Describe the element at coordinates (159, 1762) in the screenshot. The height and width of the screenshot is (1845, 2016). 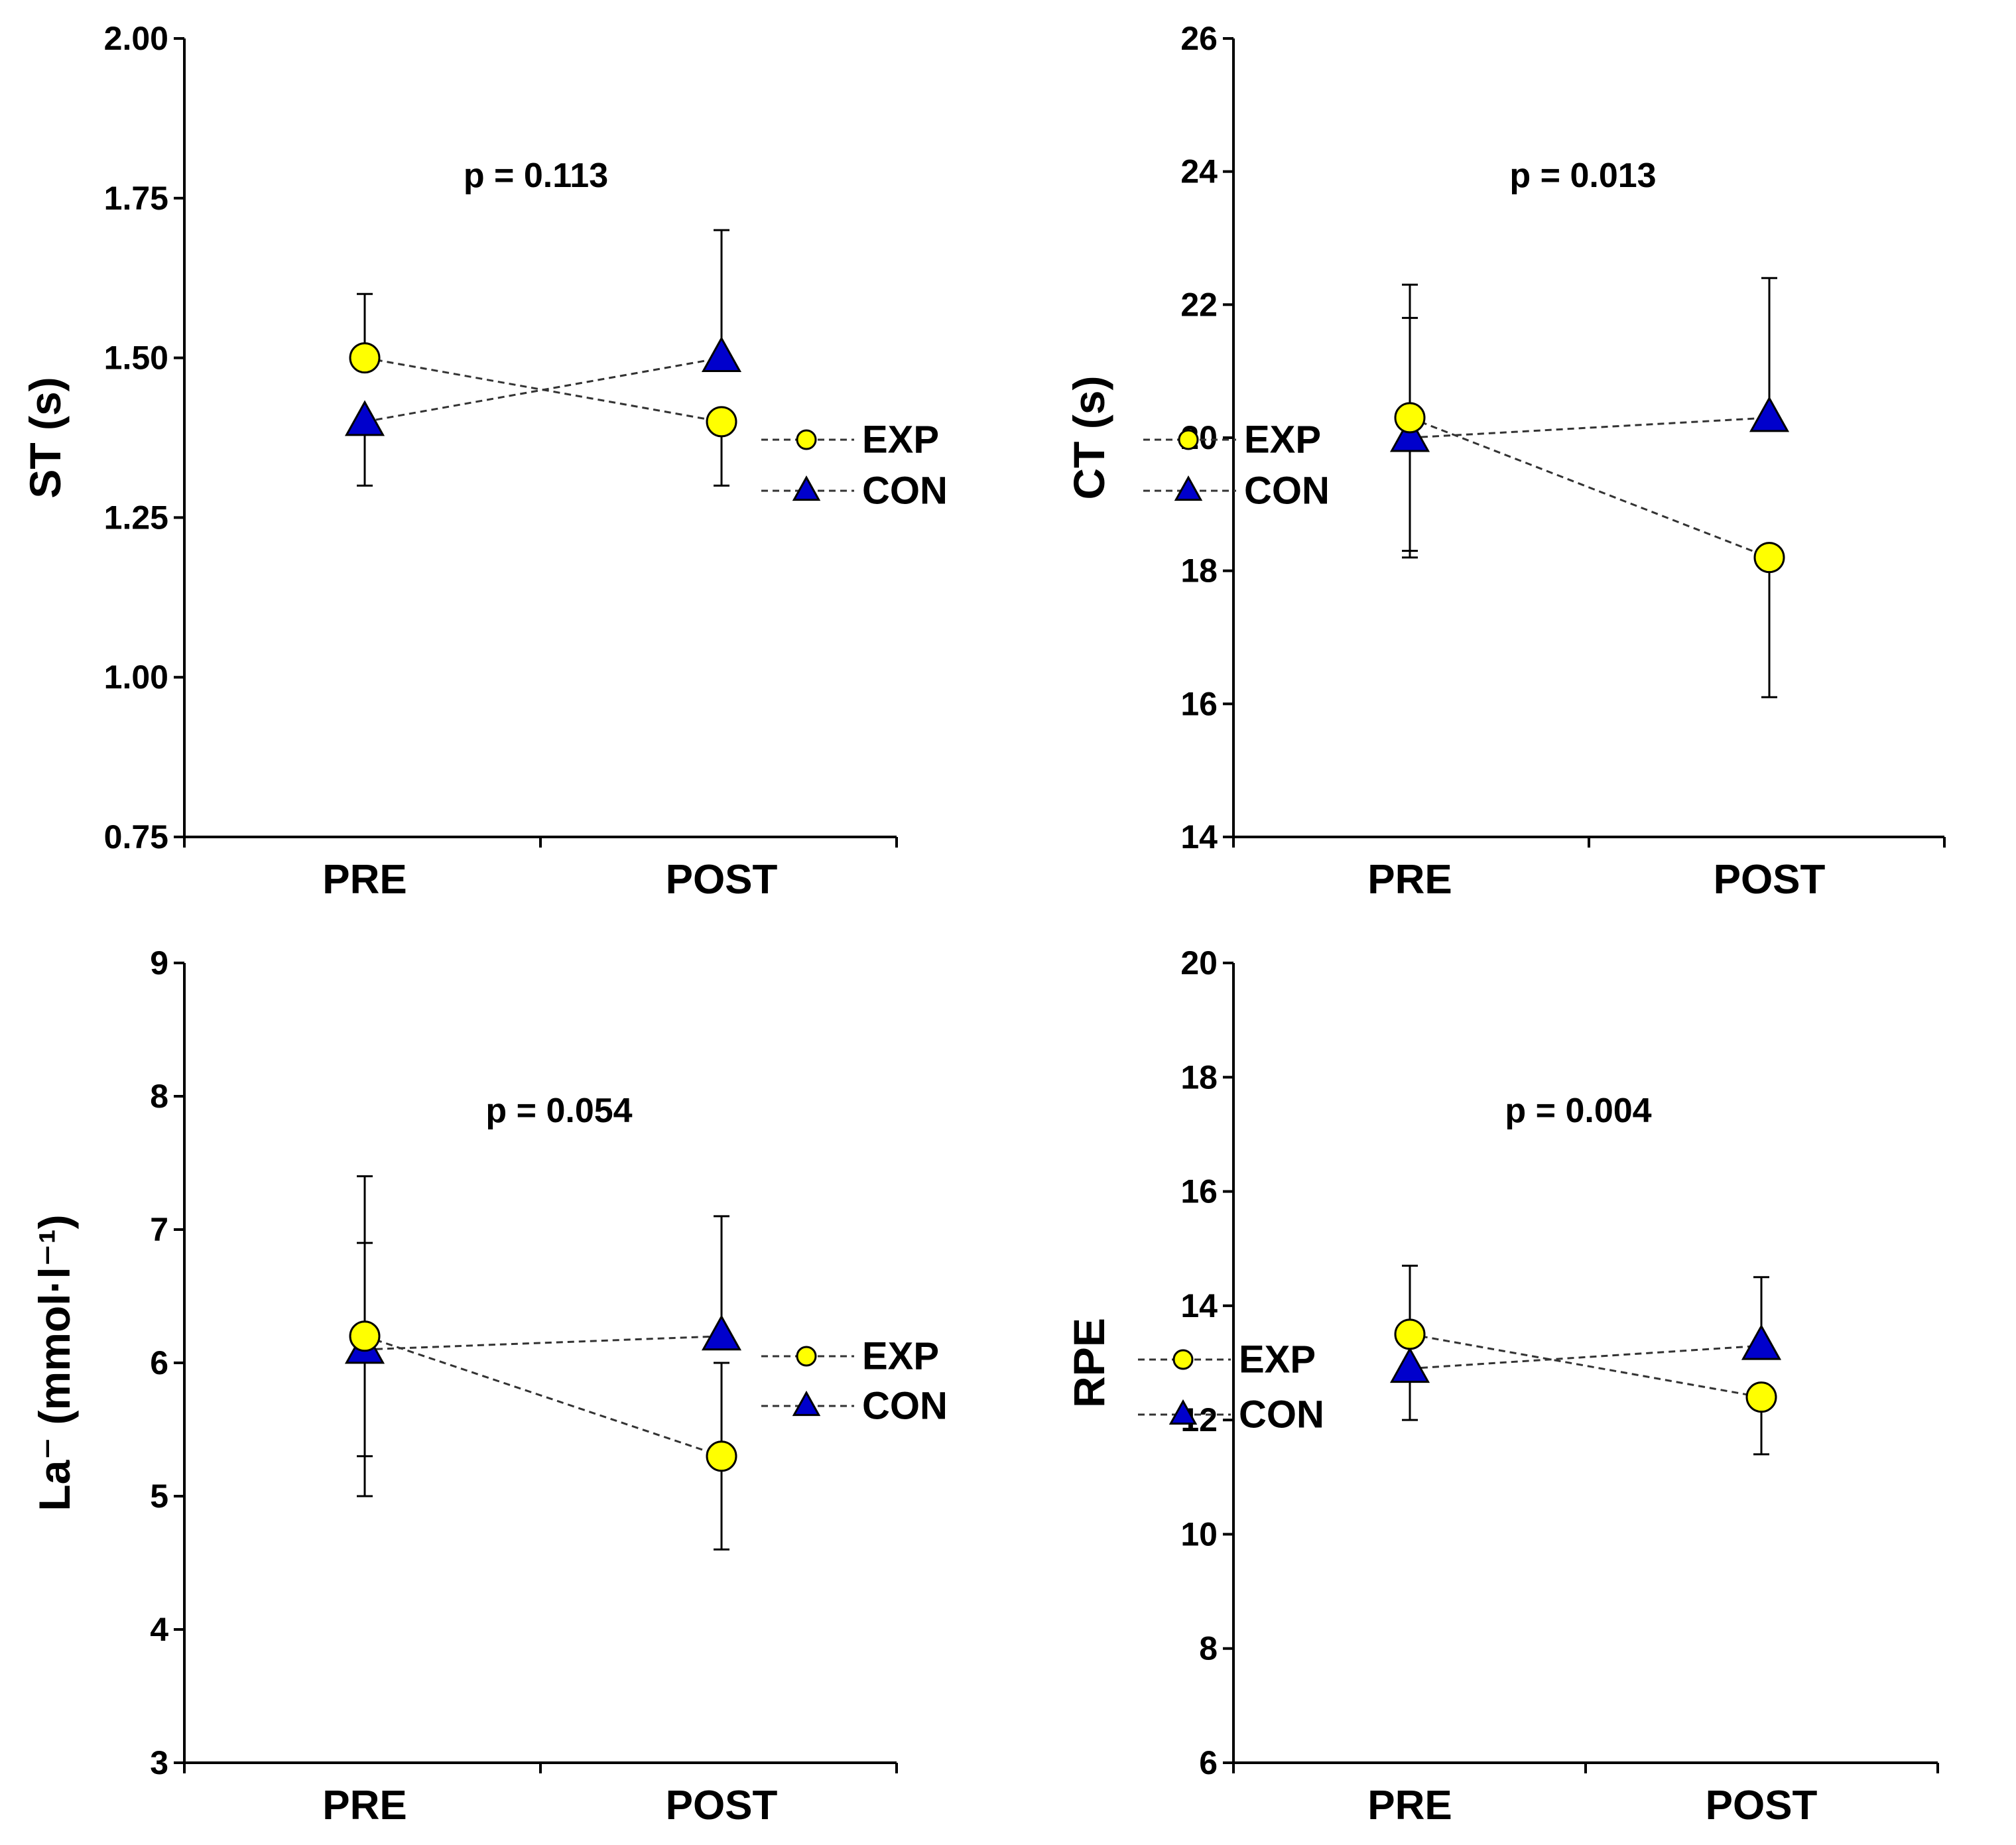
I see `y-tick-label: 3` at that location.